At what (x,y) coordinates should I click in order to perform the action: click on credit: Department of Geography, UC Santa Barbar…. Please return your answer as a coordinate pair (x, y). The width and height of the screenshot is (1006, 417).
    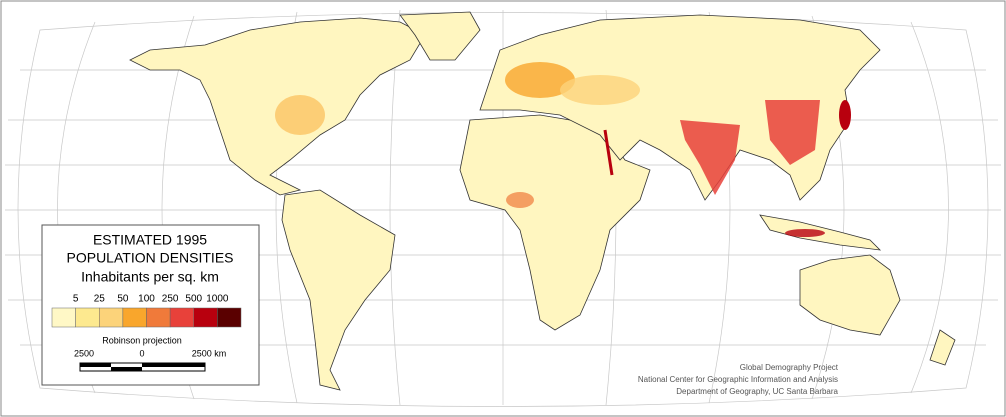
    Looking at the image, I should click on (757, 391).